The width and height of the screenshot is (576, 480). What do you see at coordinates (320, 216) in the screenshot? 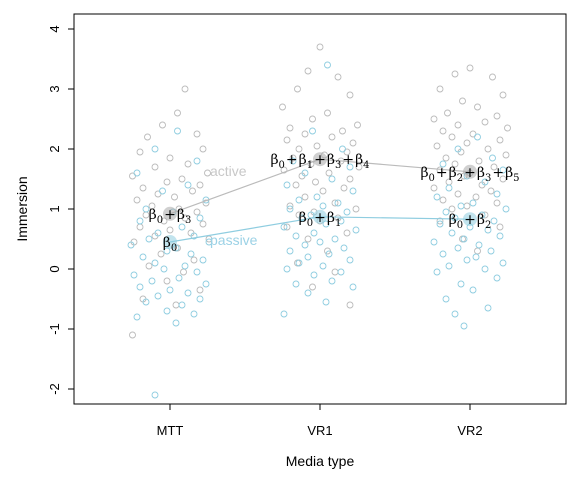
I see `mean-marker-passive` at bounding box center [320, 216].